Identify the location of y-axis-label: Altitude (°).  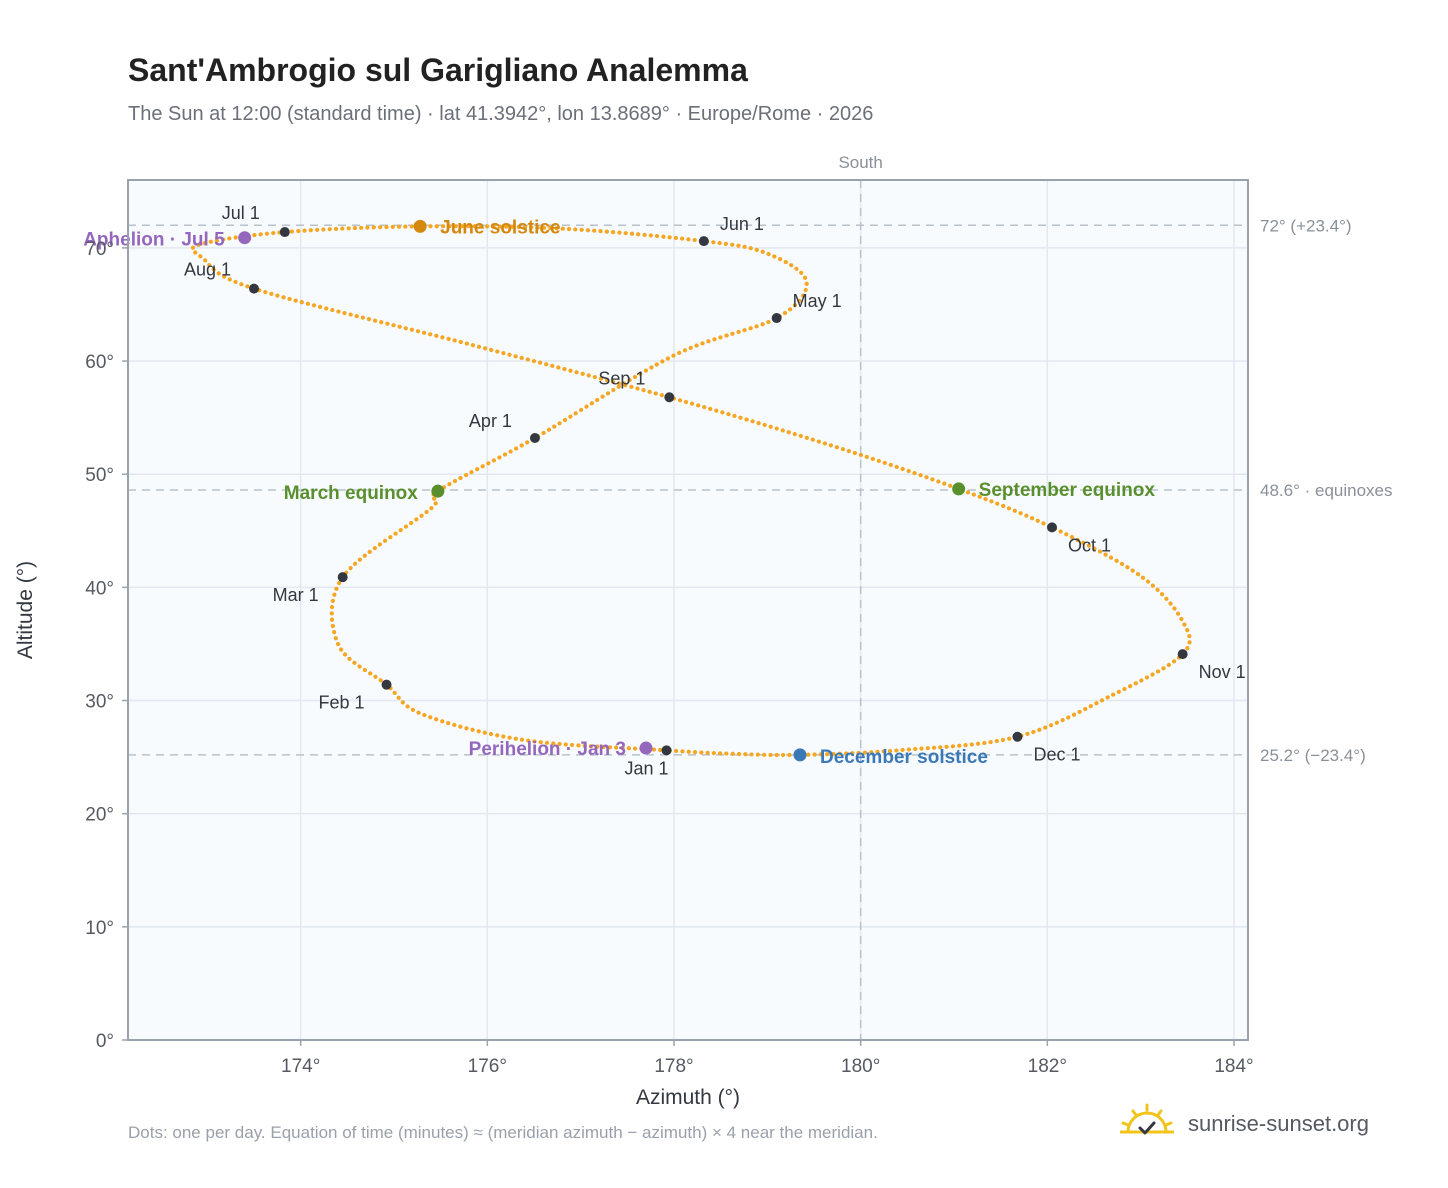
(25, 610).